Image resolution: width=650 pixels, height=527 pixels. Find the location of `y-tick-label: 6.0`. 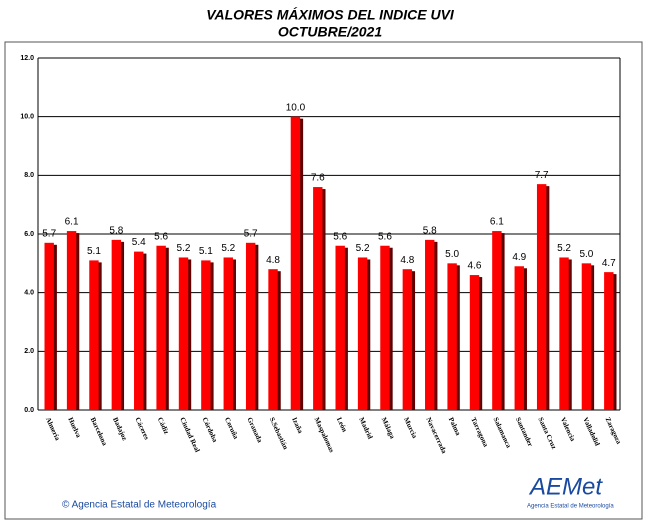

y-tick-label: 6.0 is located at coordinates (29, 234).